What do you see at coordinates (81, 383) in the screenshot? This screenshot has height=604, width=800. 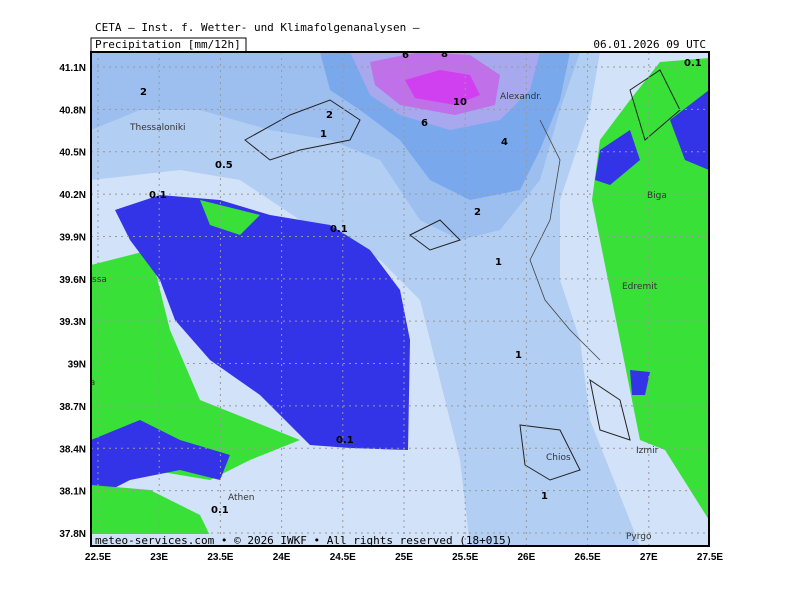 I see `place-name: Lamia` at bounding box center [81, 383].